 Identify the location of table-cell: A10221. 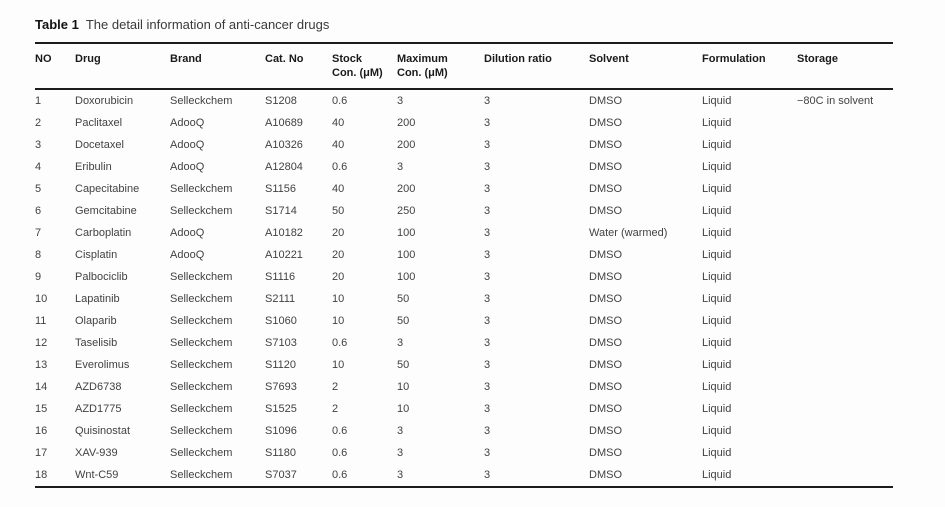
(284, 255).